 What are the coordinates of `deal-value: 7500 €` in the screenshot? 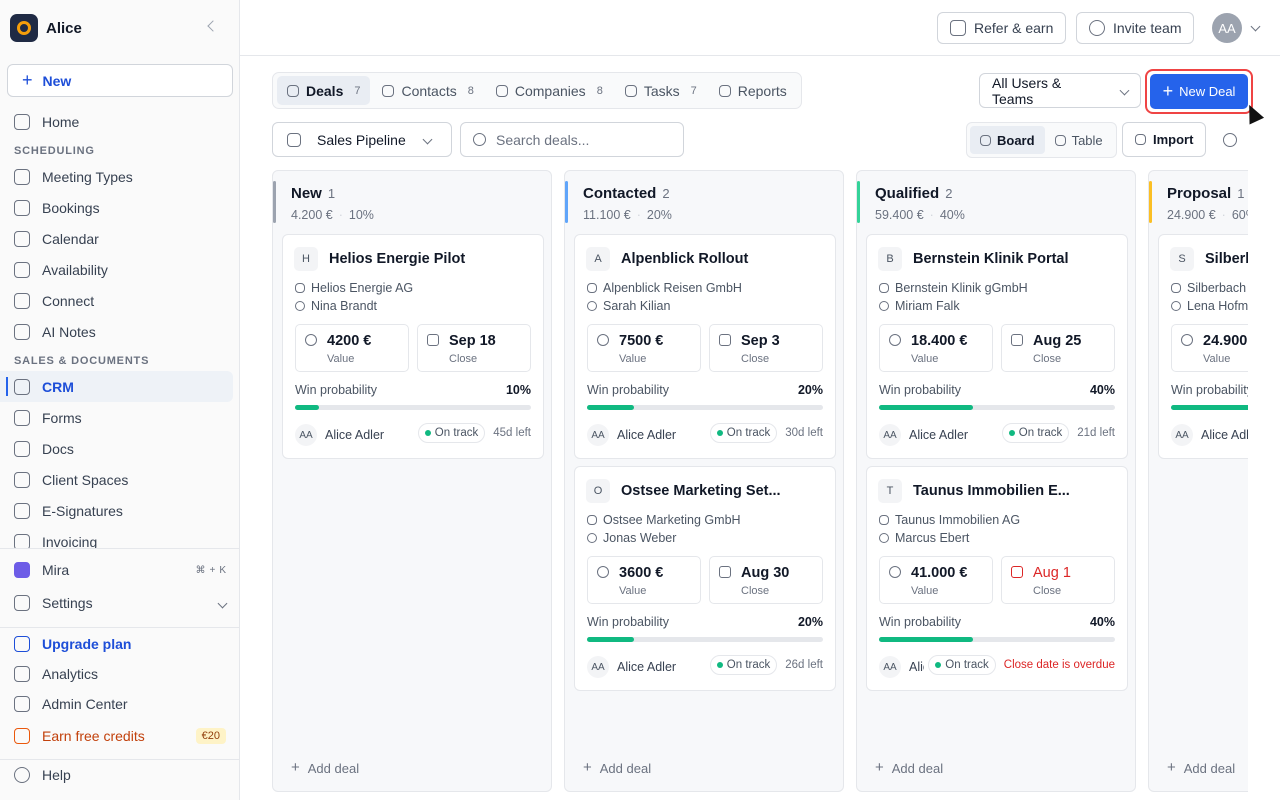 It's located at (641, 341).